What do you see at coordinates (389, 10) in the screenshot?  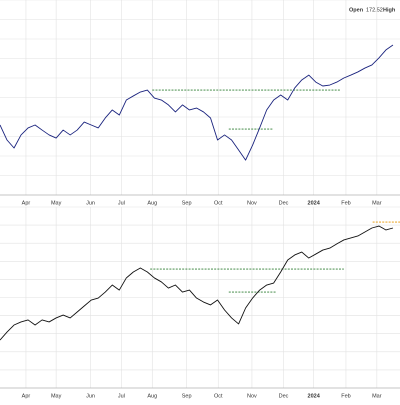 I see `high-label: High` at bounding box center [389, 10].